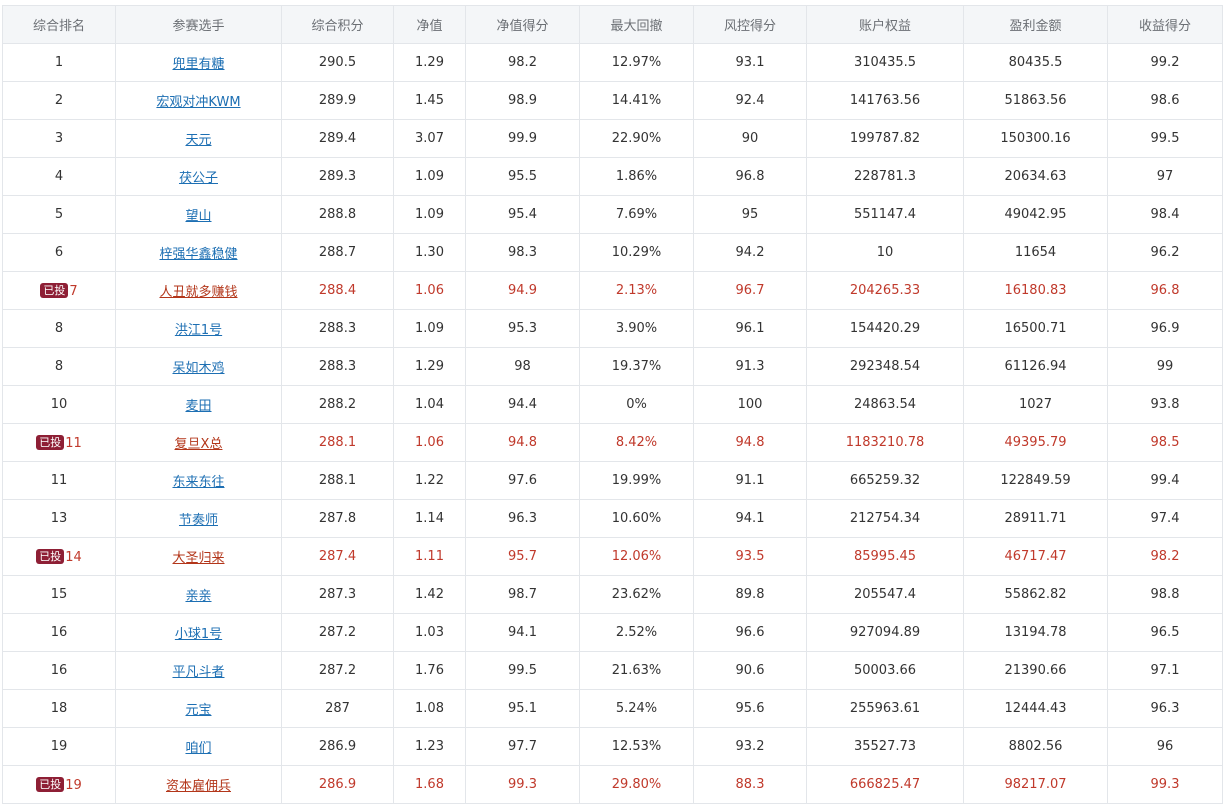 Image resolution: width=1224 pixels, height=808 pixels. What do you see at coordinates (198, 748) in the screenshot?
I see `player-link: 咱们` at bounding box center [198, 748].